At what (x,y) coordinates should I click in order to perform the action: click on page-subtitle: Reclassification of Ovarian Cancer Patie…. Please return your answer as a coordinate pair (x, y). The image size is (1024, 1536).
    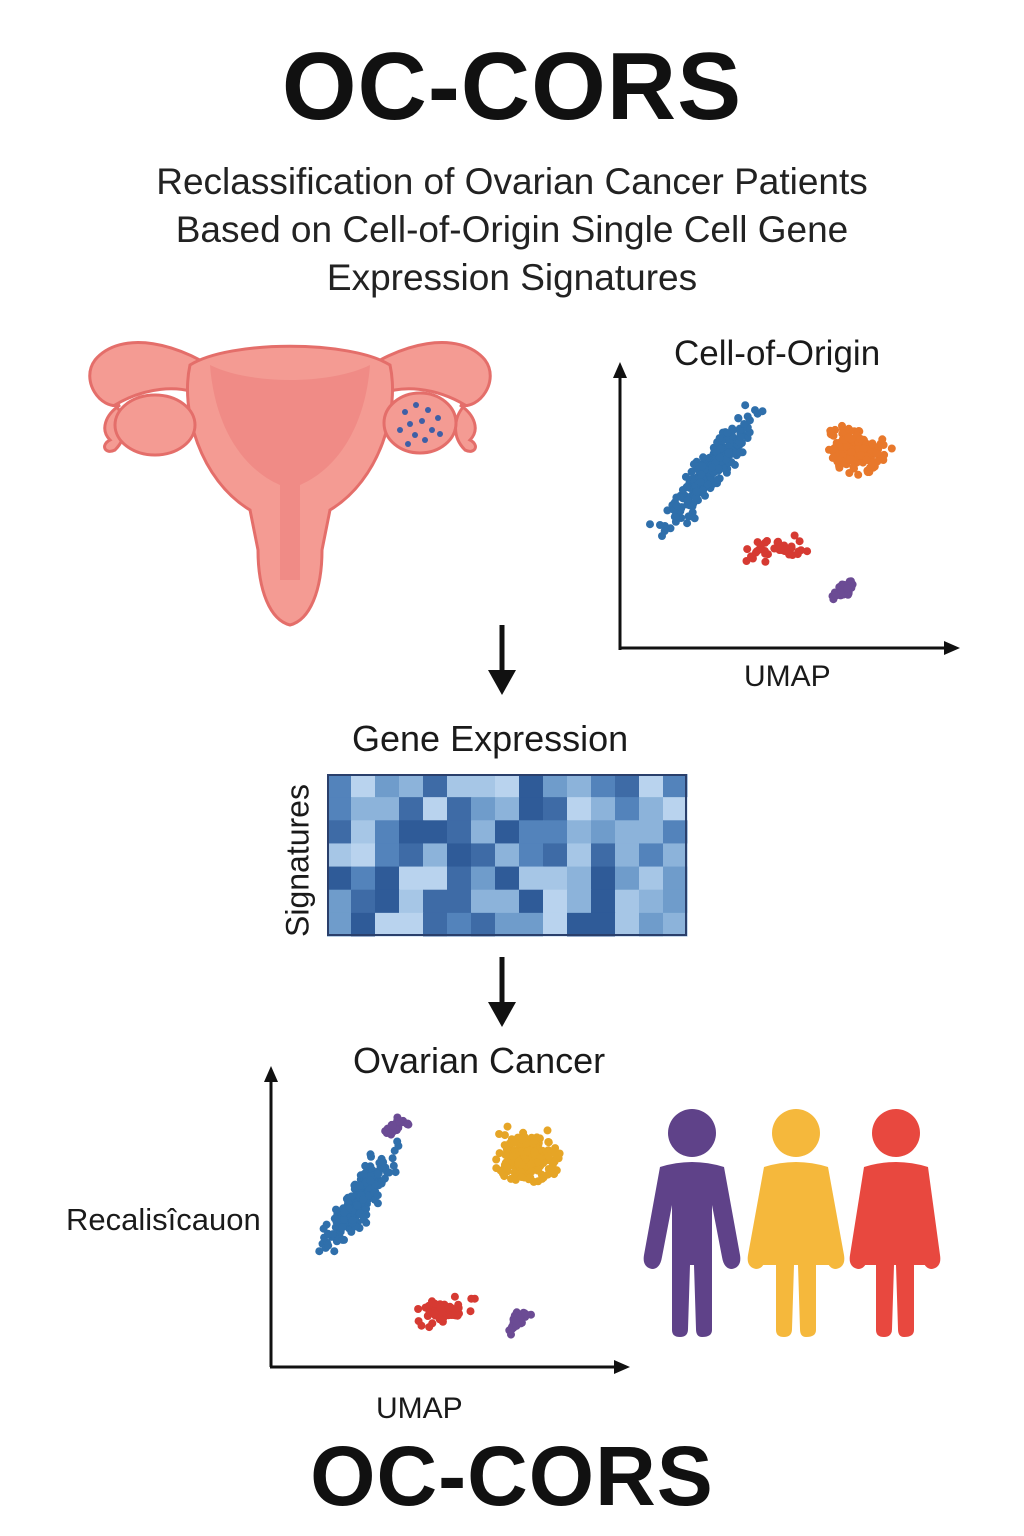
    Looking at the image, I should click on (512, 230).